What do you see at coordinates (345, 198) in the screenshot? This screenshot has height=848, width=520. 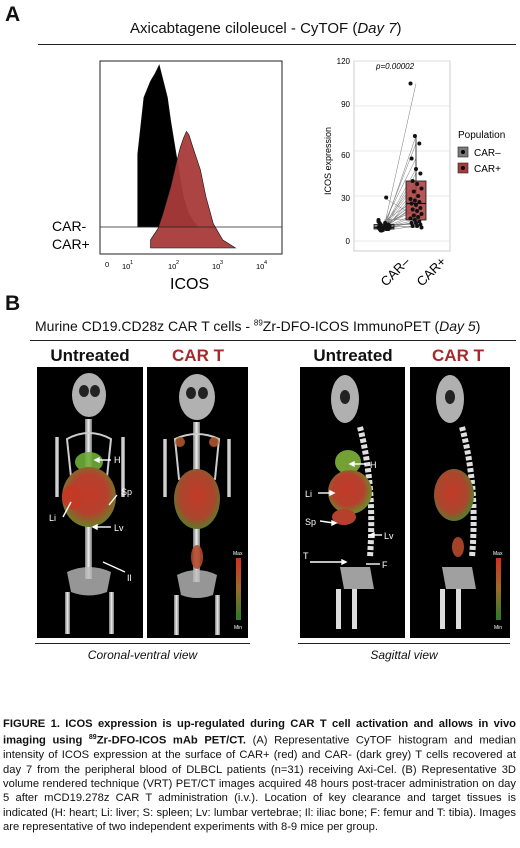 I see `box-ytick-30: 30` at bounding box center [345, 198].